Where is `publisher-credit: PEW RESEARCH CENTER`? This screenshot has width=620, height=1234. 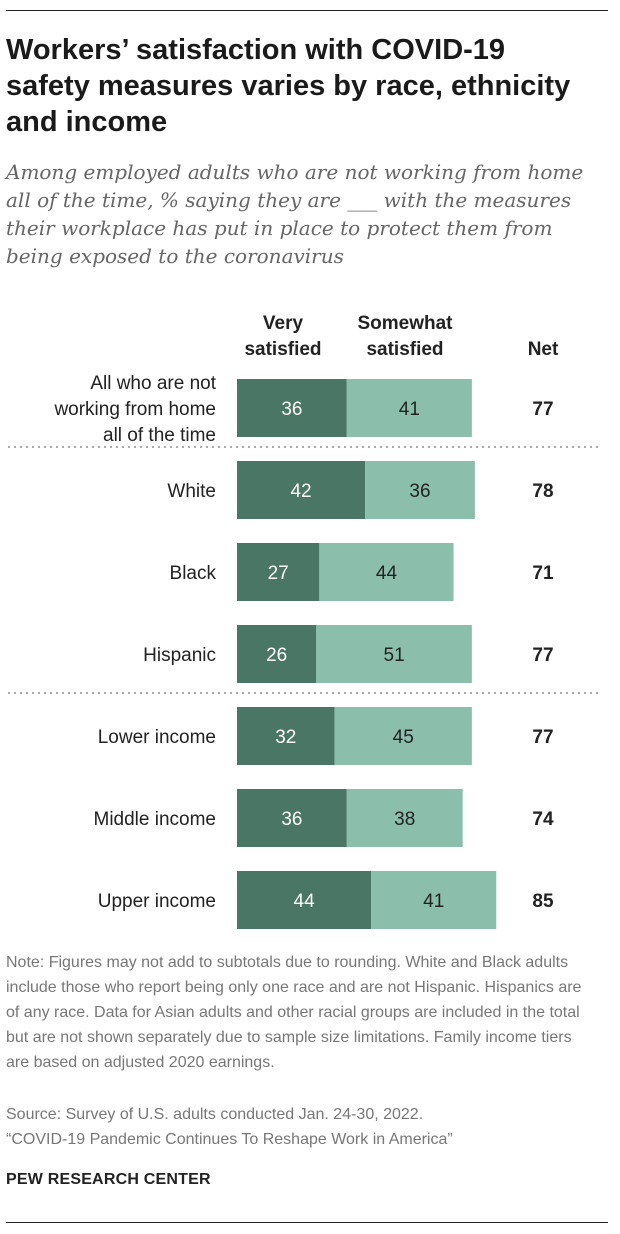 publisher-credit: PEW RESEARCH CENTER is located at coordinates (108, 1179).